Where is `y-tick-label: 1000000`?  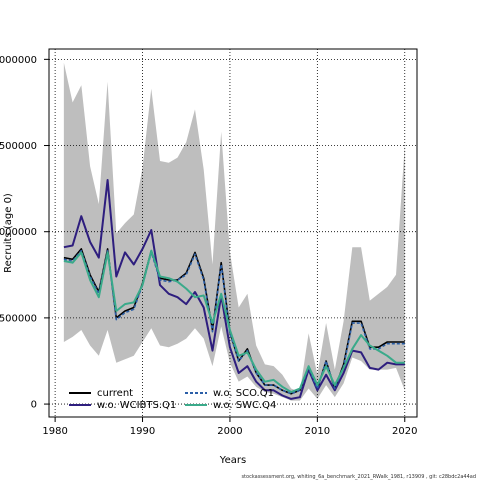
y-tick-label: 1000000 is located at coordinates (18, 232).